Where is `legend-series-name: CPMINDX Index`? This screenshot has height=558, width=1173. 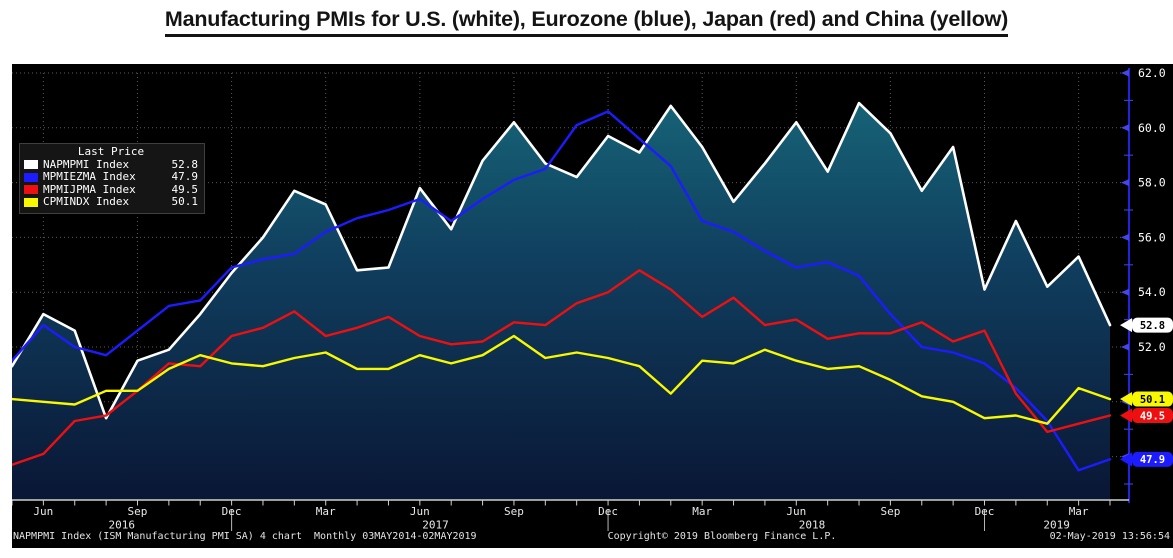 legend-series-name: CPMINDX Index is located at coordinates (86, 201).